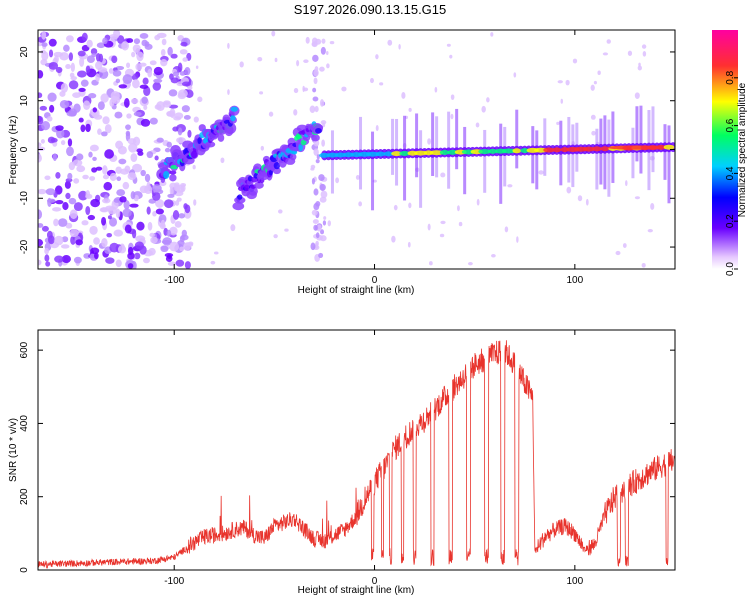  I want to click on figure-title: S197.2026.090.13.15.G15, so click(370, 9).